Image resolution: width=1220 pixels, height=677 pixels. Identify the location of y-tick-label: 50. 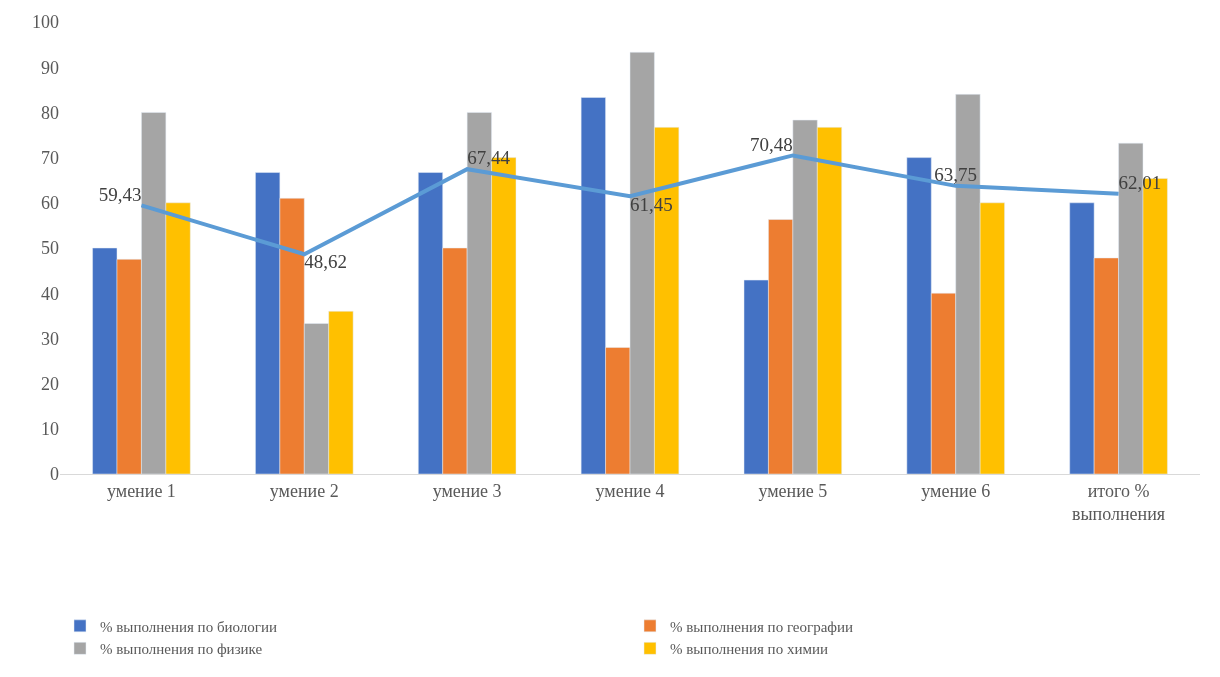
(50, 248).